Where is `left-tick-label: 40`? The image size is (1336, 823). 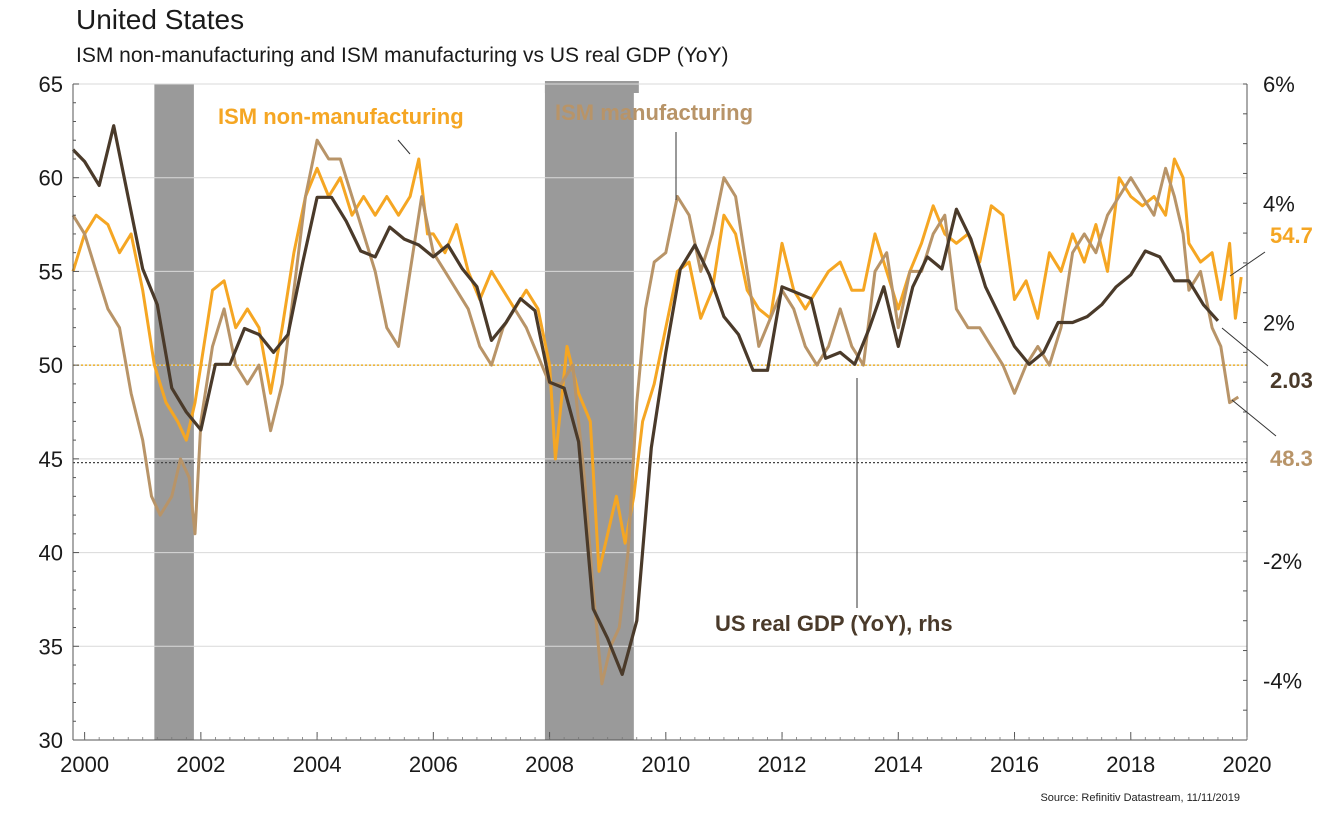
left-tick-label: 40 is located at coordinates (51, 553).